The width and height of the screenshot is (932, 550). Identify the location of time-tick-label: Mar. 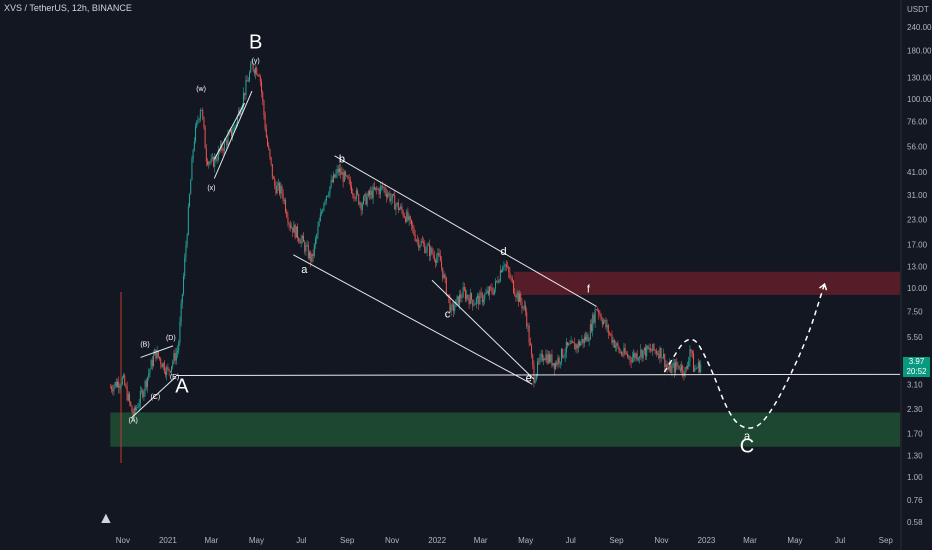
(481, 540).